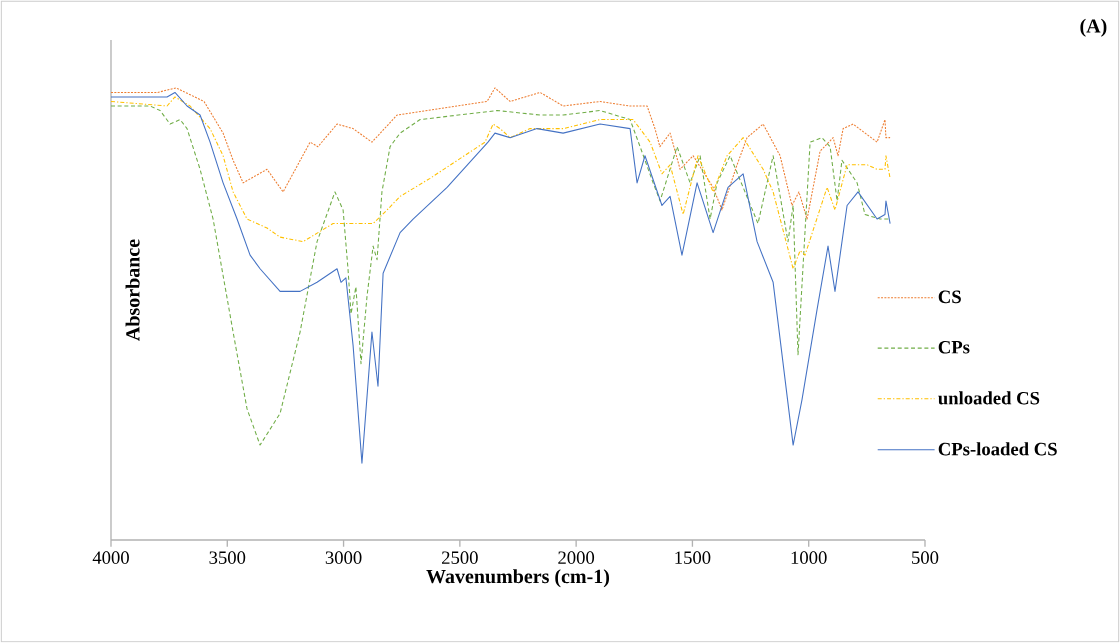  Describe the element at coordinates (227, 557) in the screenshot. I see `x-tick-label: 3500` at that location.